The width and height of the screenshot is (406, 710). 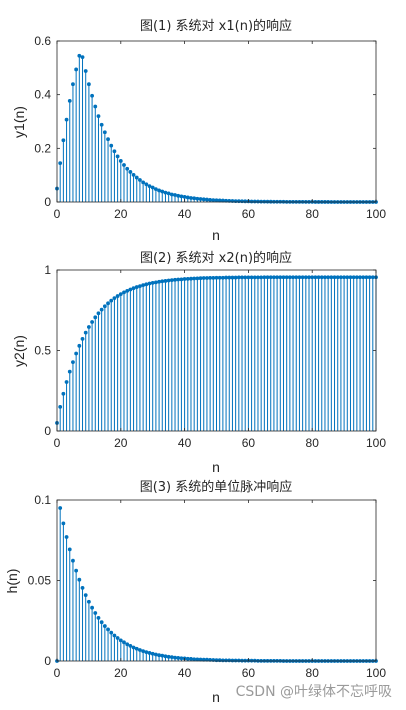 I want to click on y-tick-label: 0.05, so click(x=40, y=581).